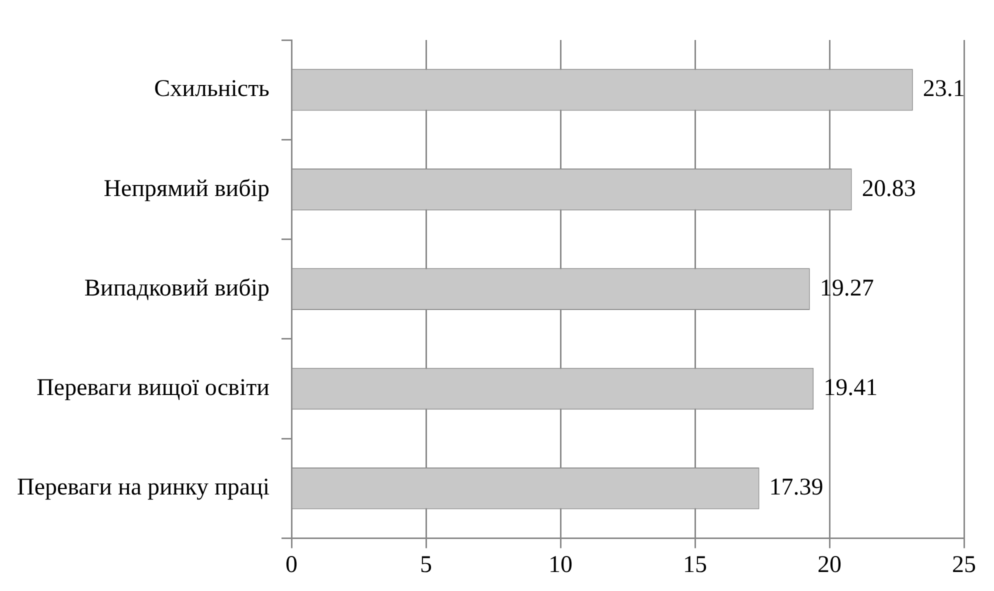  What do you see at coordinates (847, 288) in the screenshot?
I see `data-label: 19.27` at bounding box center [847, 288].